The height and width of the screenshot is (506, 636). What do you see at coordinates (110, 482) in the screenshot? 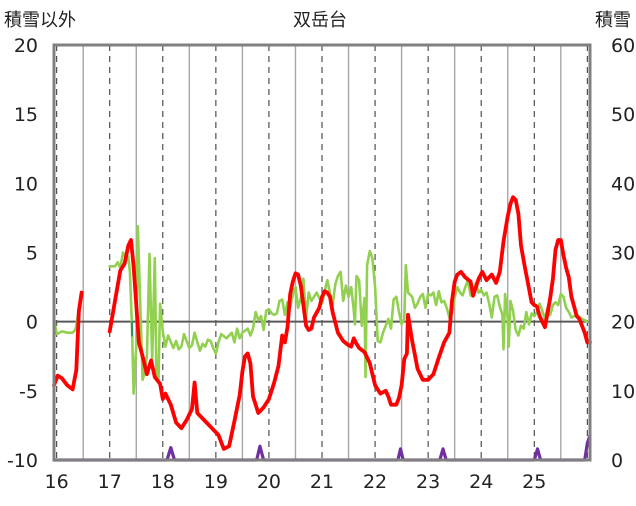
I see `x-tick-label: 17` at bounding box center [110, 482].